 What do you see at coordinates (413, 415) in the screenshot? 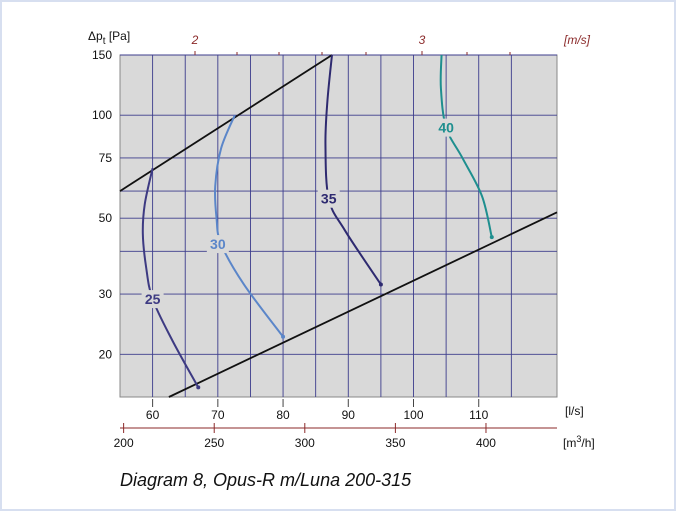
I see `flow-tick-100: 100` at bounding box center [413, 415].